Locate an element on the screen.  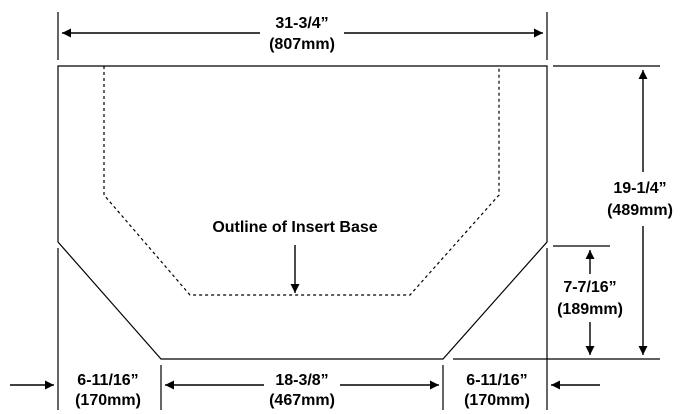
dimension-label: 7-7/16” is located at coordinates (589, 287).